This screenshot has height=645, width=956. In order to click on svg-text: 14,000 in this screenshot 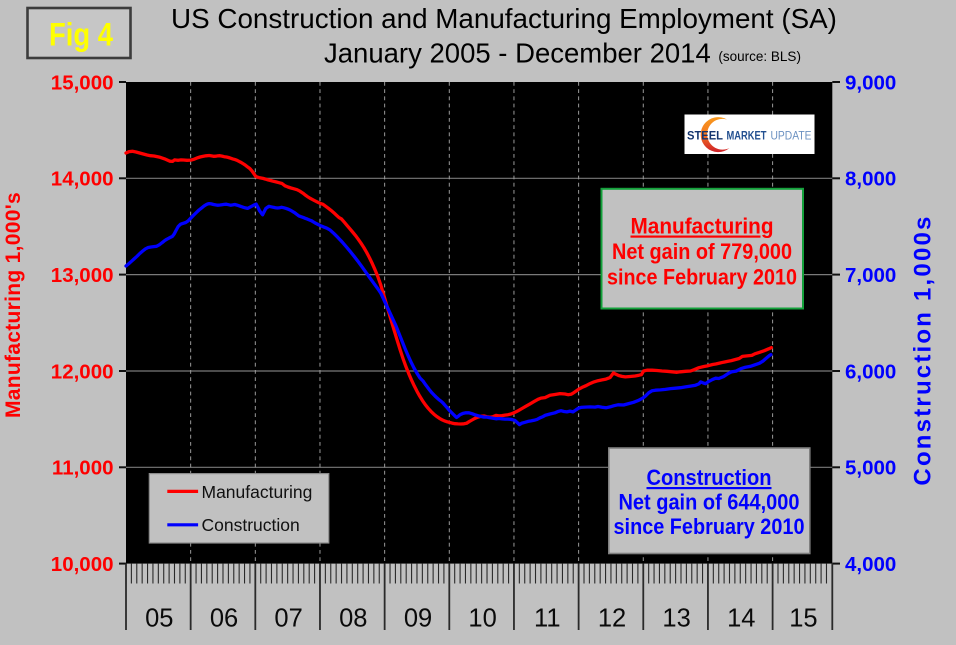, I will do `click(82, 179)`.